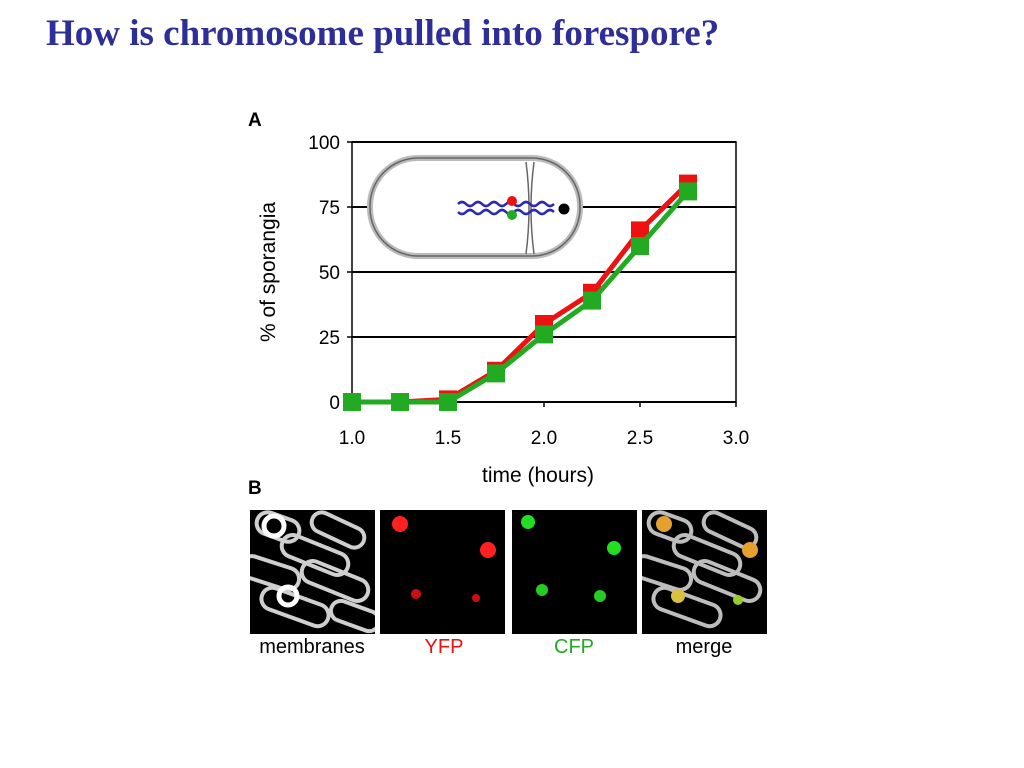 The height and width of the screenshot is (768, 1024). Describe the element at coordinates (544, 438) in the screenshot. I see `x-tick-label: 2.0` at that location.